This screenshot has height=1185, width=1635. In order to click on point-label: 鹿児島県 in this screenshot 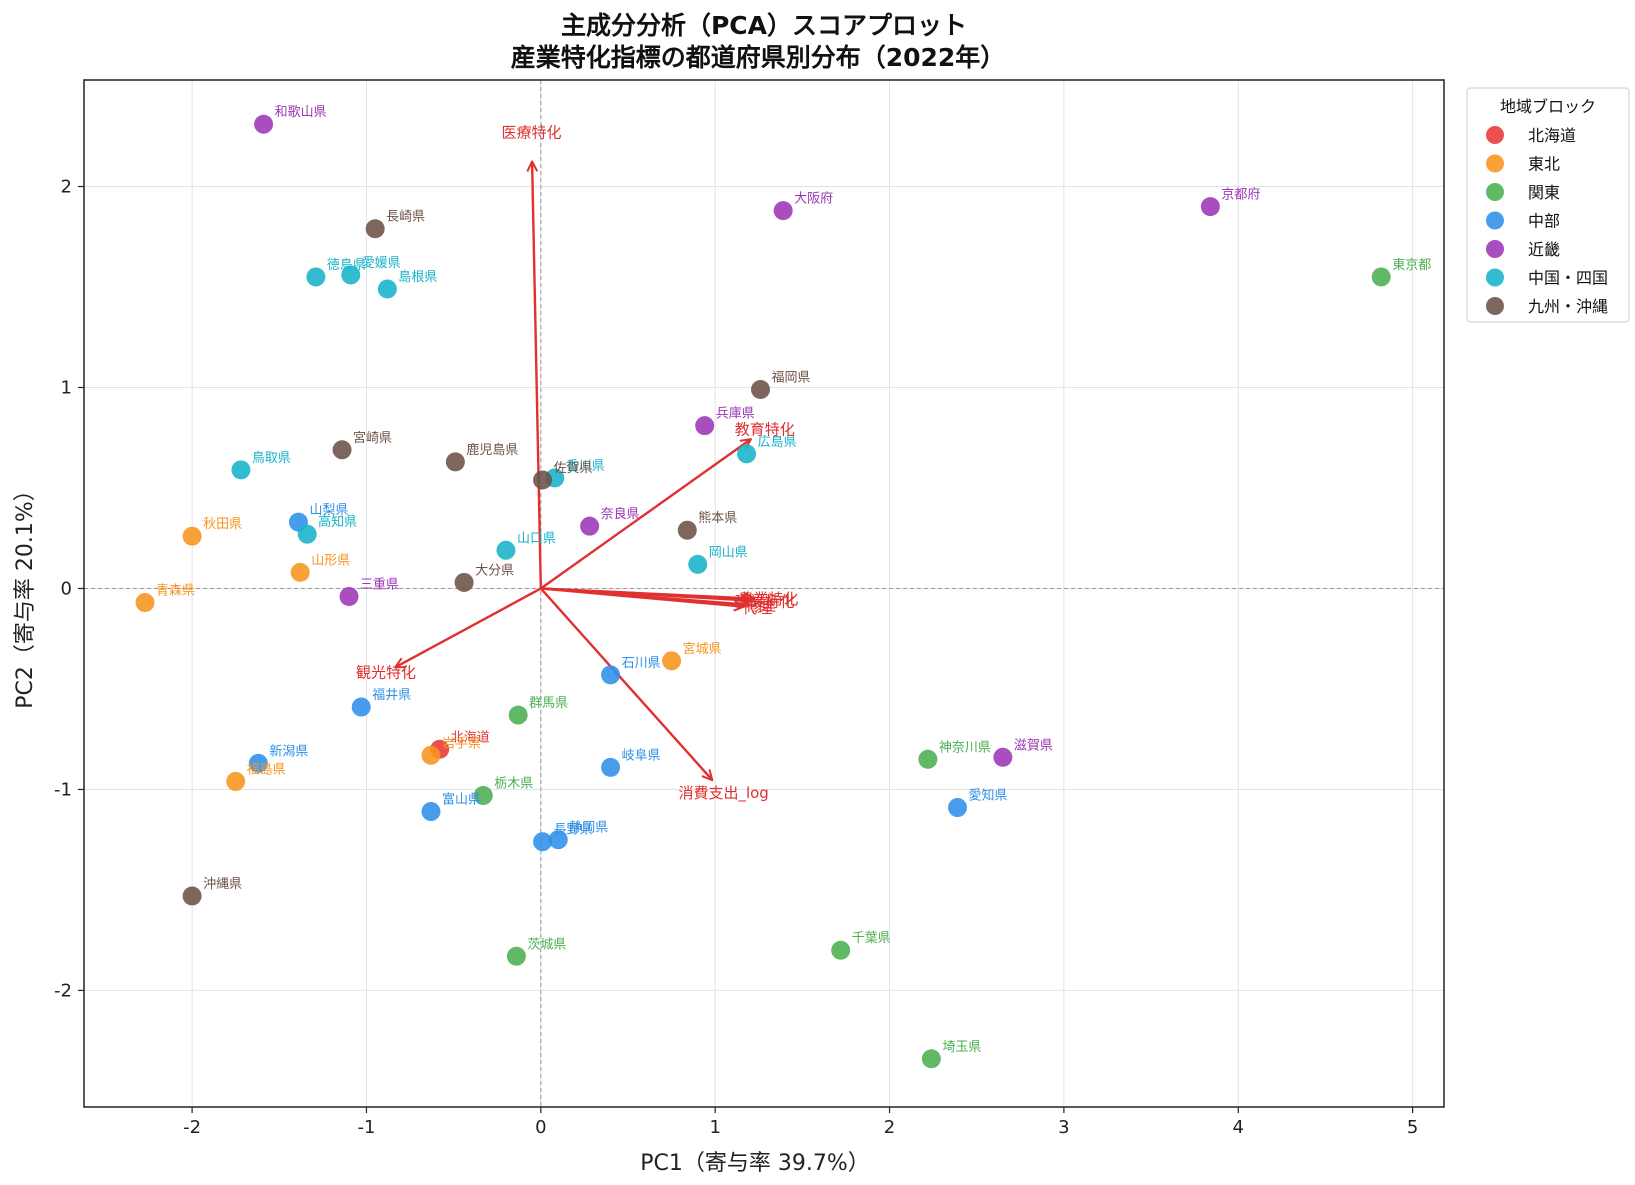, I will do `click(492, 450)`.